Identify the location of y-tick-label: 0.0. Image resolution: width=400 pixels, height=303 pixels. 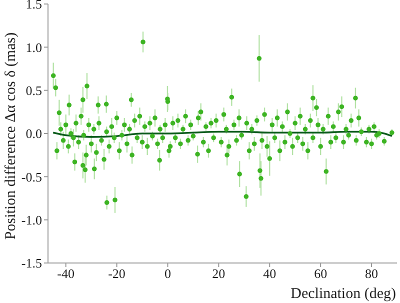
(34, 134).